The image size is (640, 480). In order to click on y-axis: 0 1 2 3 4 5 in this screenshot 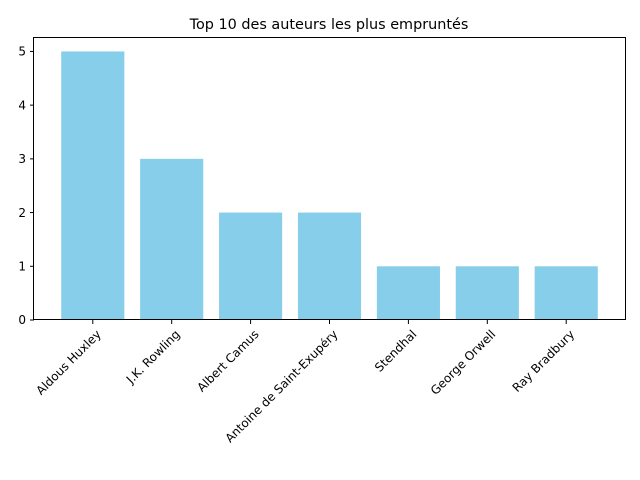, I will do `click(26, 186)`.